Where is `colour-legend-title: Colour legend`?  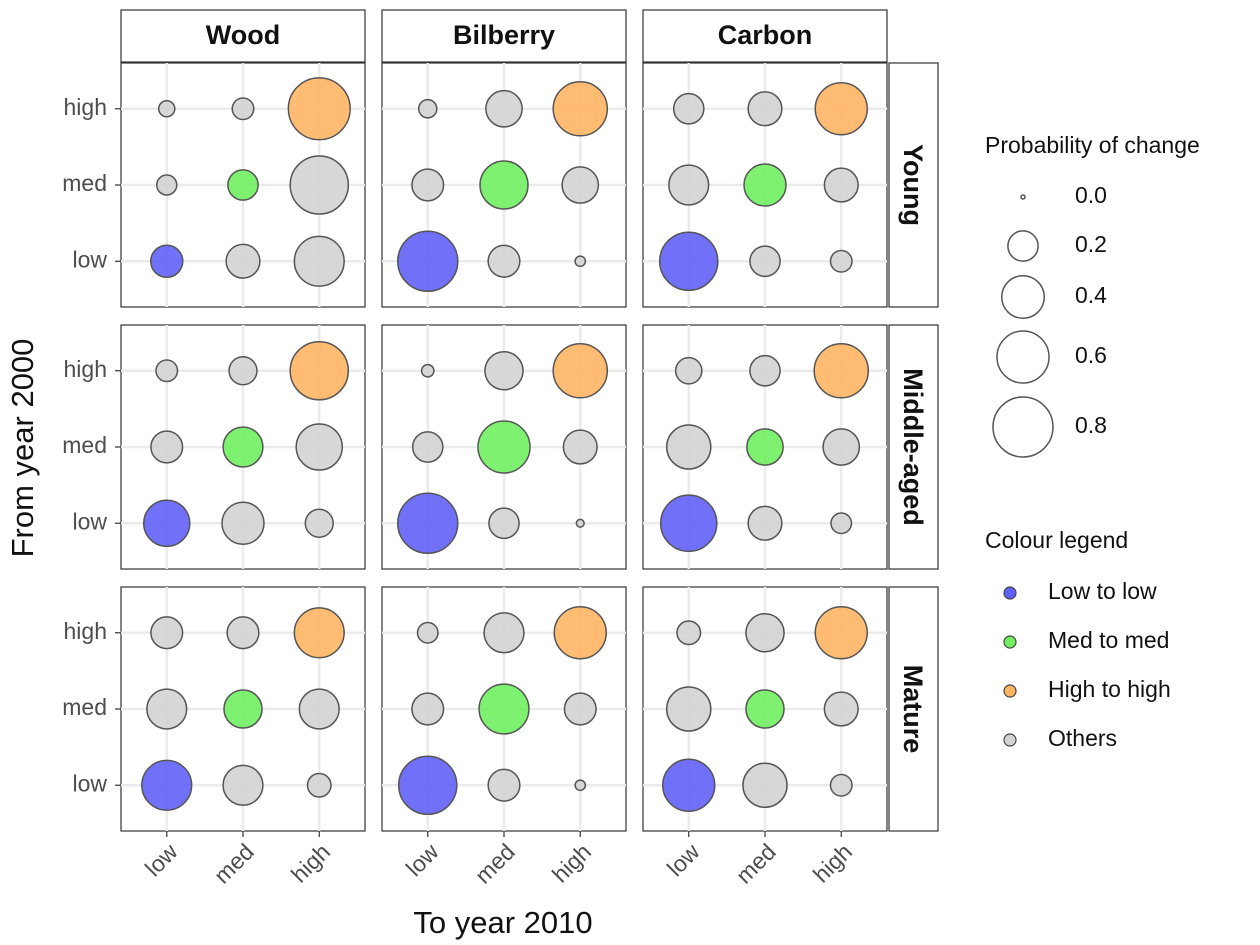
colour-legend-title: Colour legend is located at coordinates (1056, 540).